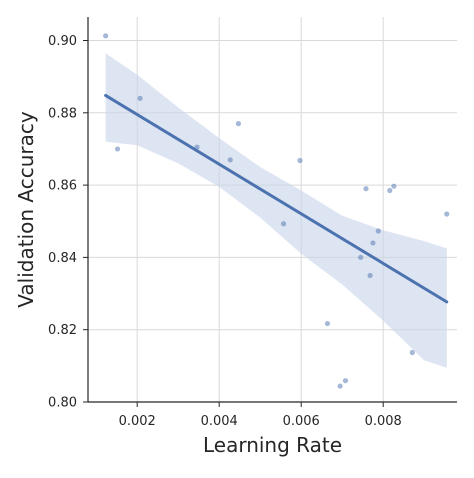  What do you see at coordinates (62, 113) in the screenshot?
I see `y-tick-label: 0.88` at bounding box center [62, 113].